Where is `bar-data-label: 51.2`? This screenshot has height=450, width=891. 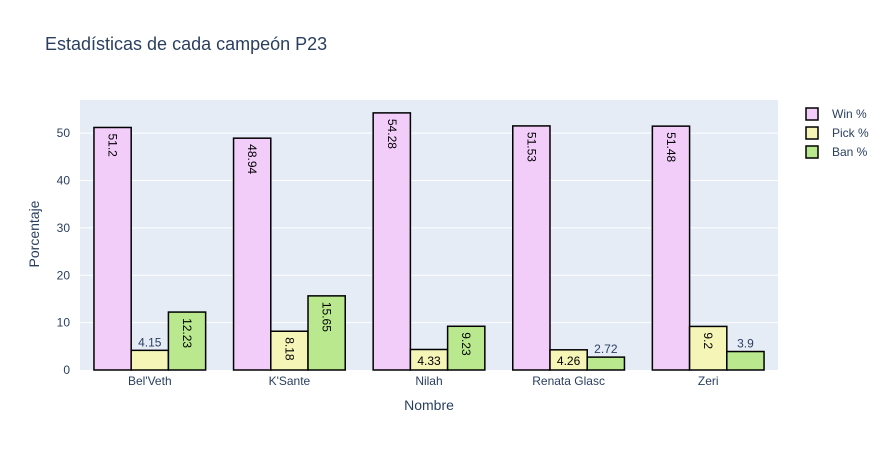 bar-data-label: 51.2 is located at coordinates (113, 145).